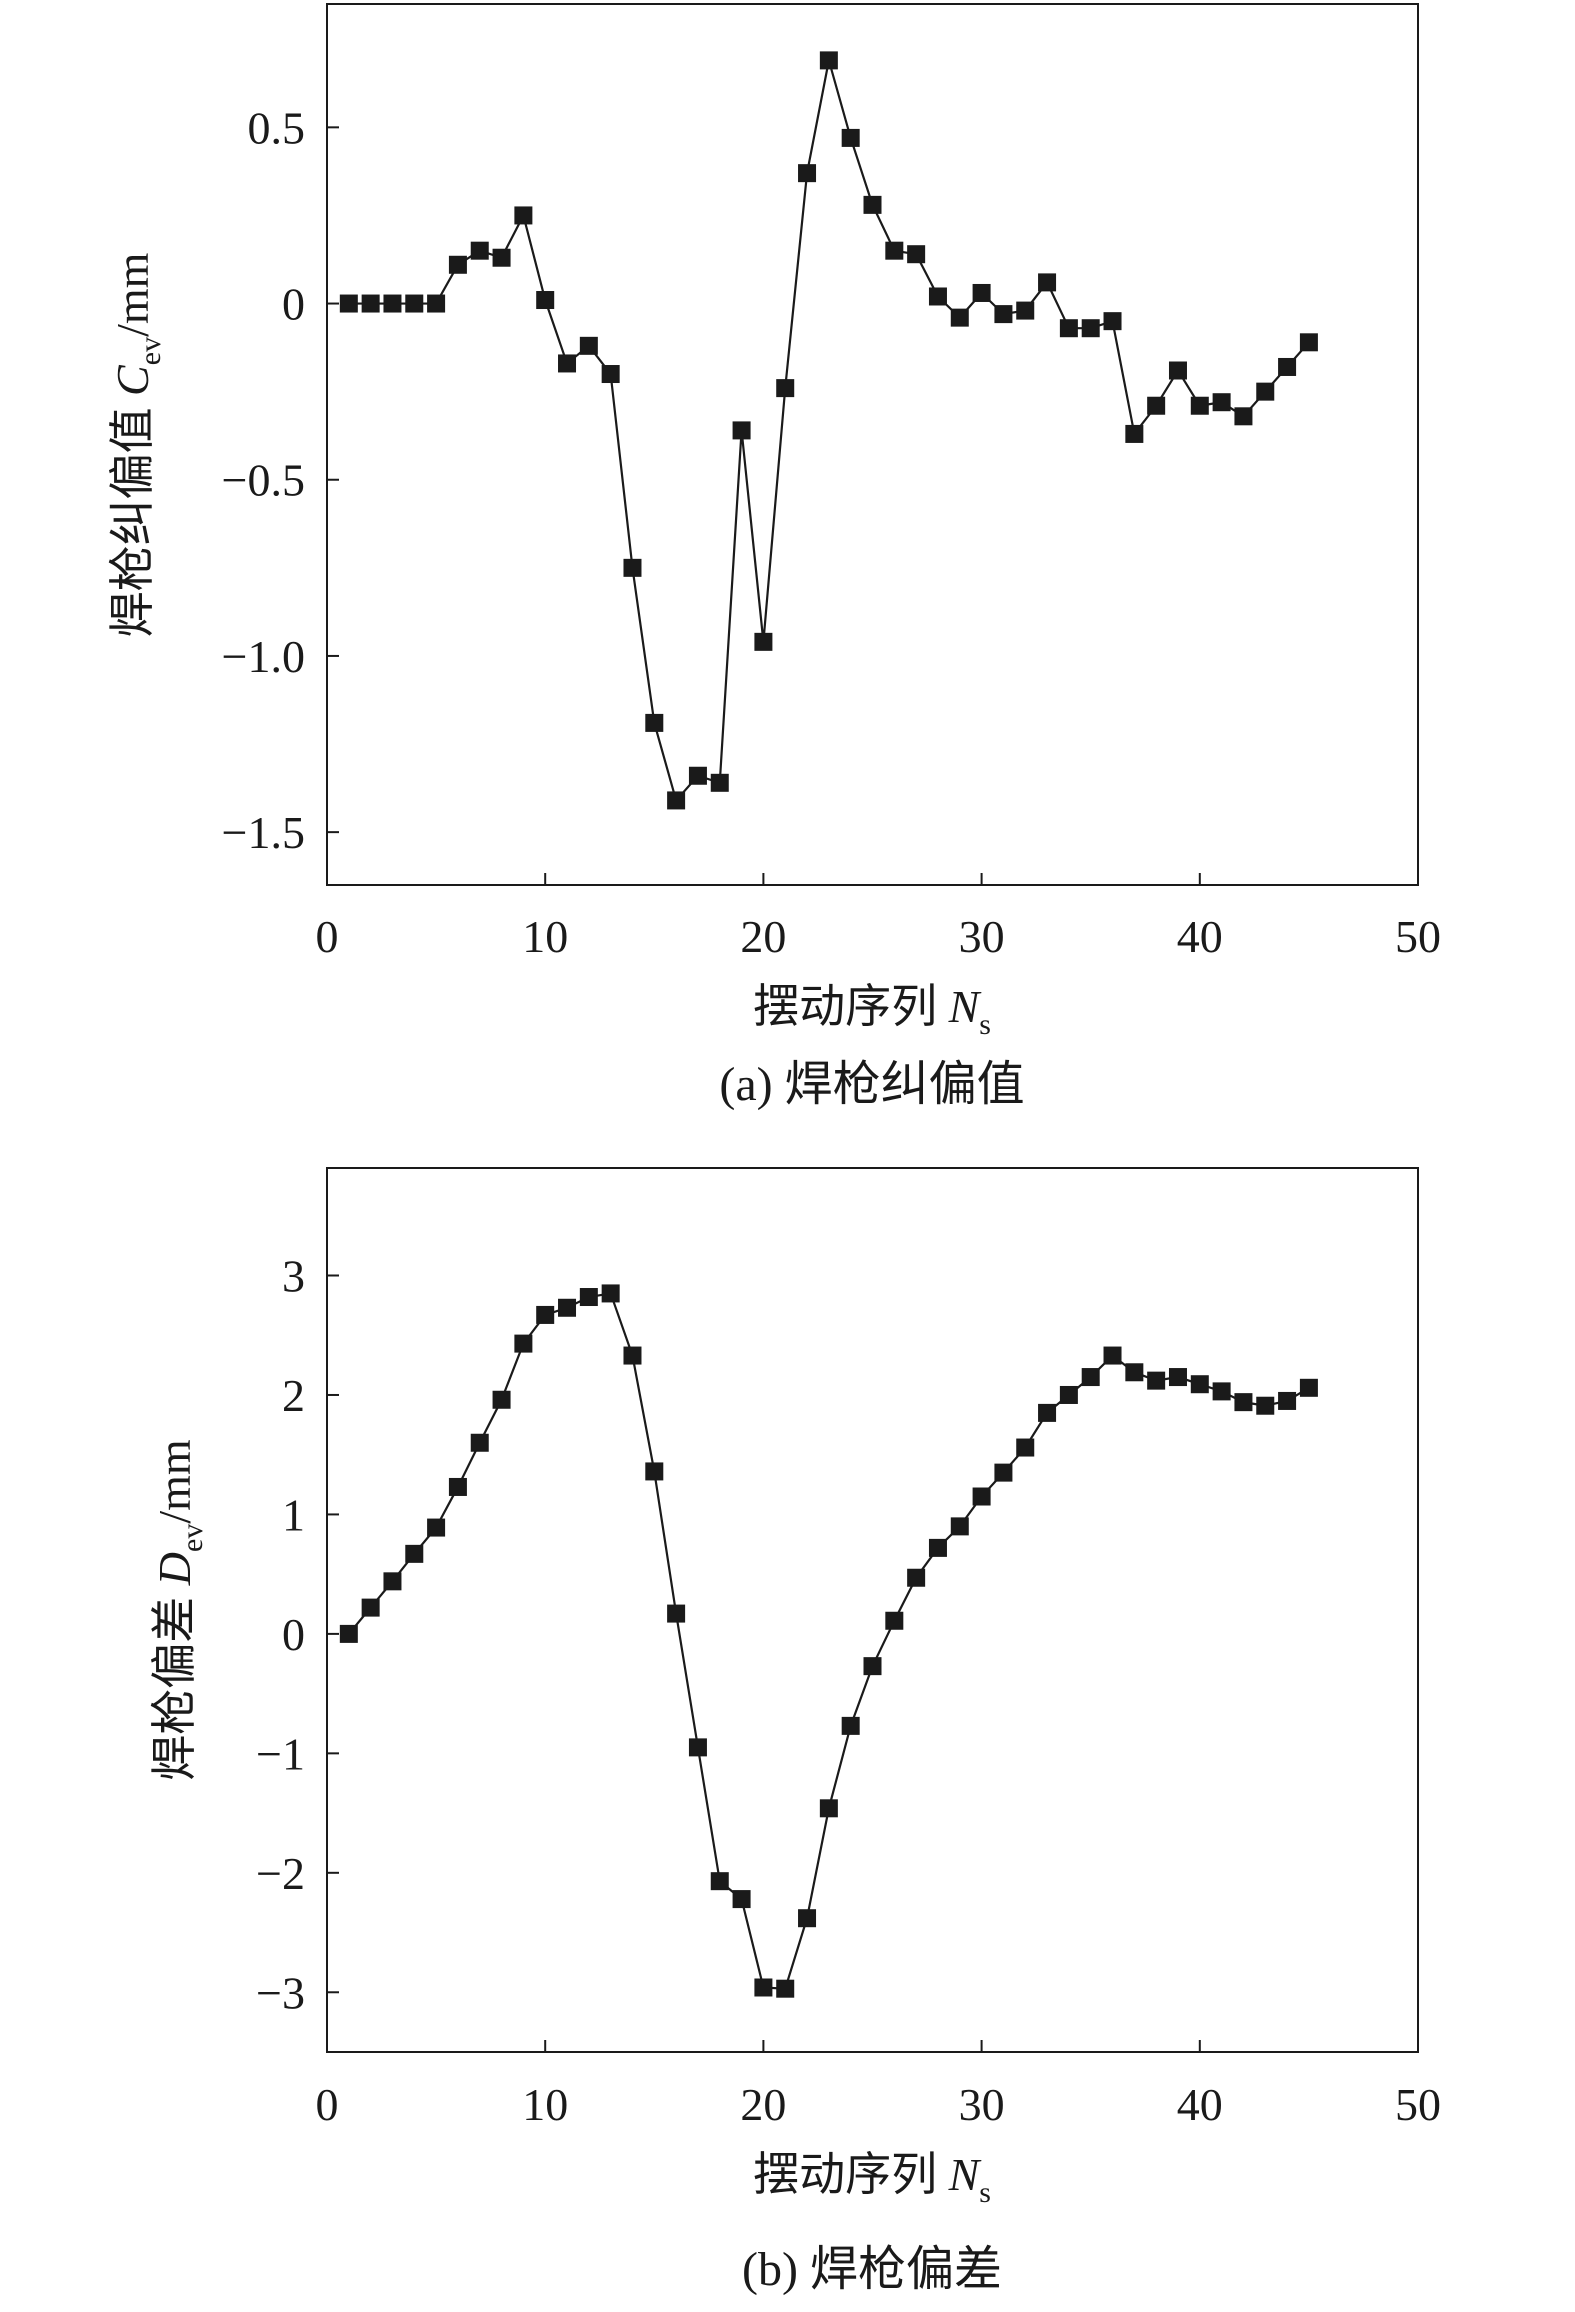 The width and height of the screenshot is (1575, 2312). What do you see at coordinates (1418, 936) in the screenshot?
I see `x-tick-label: 50` at bounding box center [1418, 936].